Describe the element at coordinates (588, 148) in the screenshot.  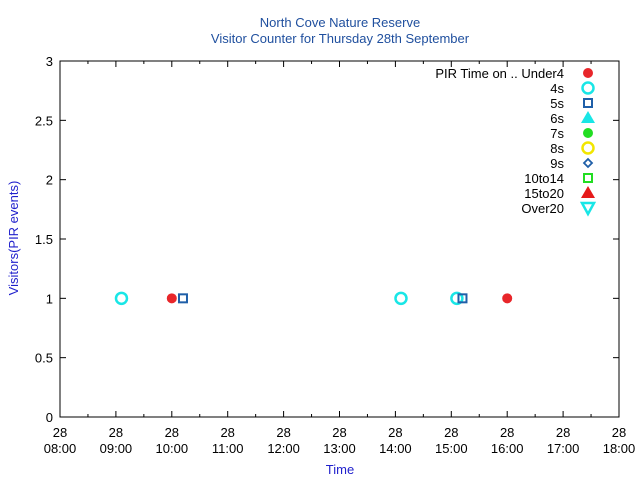
I see `legend-marker-8s` at that location.